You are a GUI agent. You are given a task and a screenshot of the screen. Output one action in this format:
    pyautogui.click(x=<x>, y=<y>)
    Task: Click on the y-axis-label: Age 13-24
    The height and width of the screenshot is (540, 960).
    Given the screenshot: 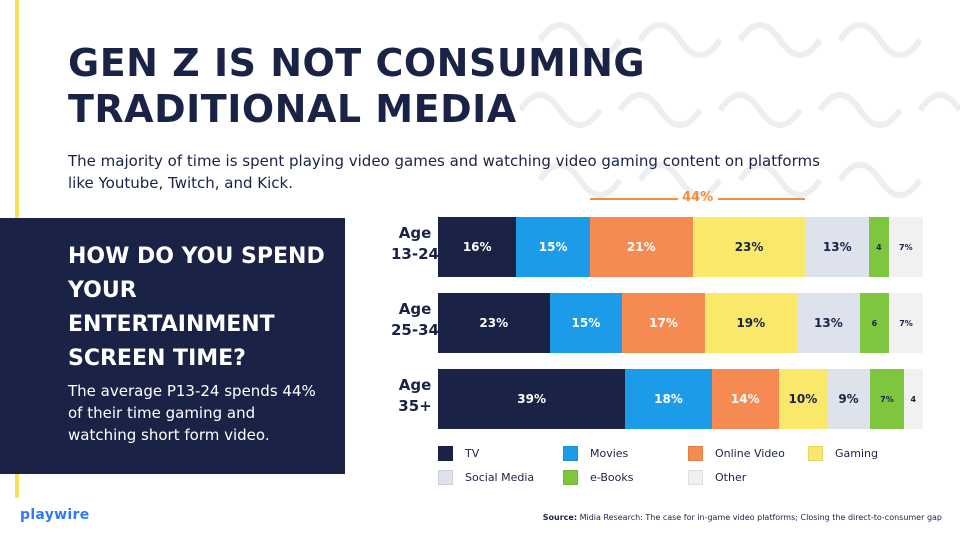 What is the action you would take?
    pyautogui.click(x=415, y=244)
    